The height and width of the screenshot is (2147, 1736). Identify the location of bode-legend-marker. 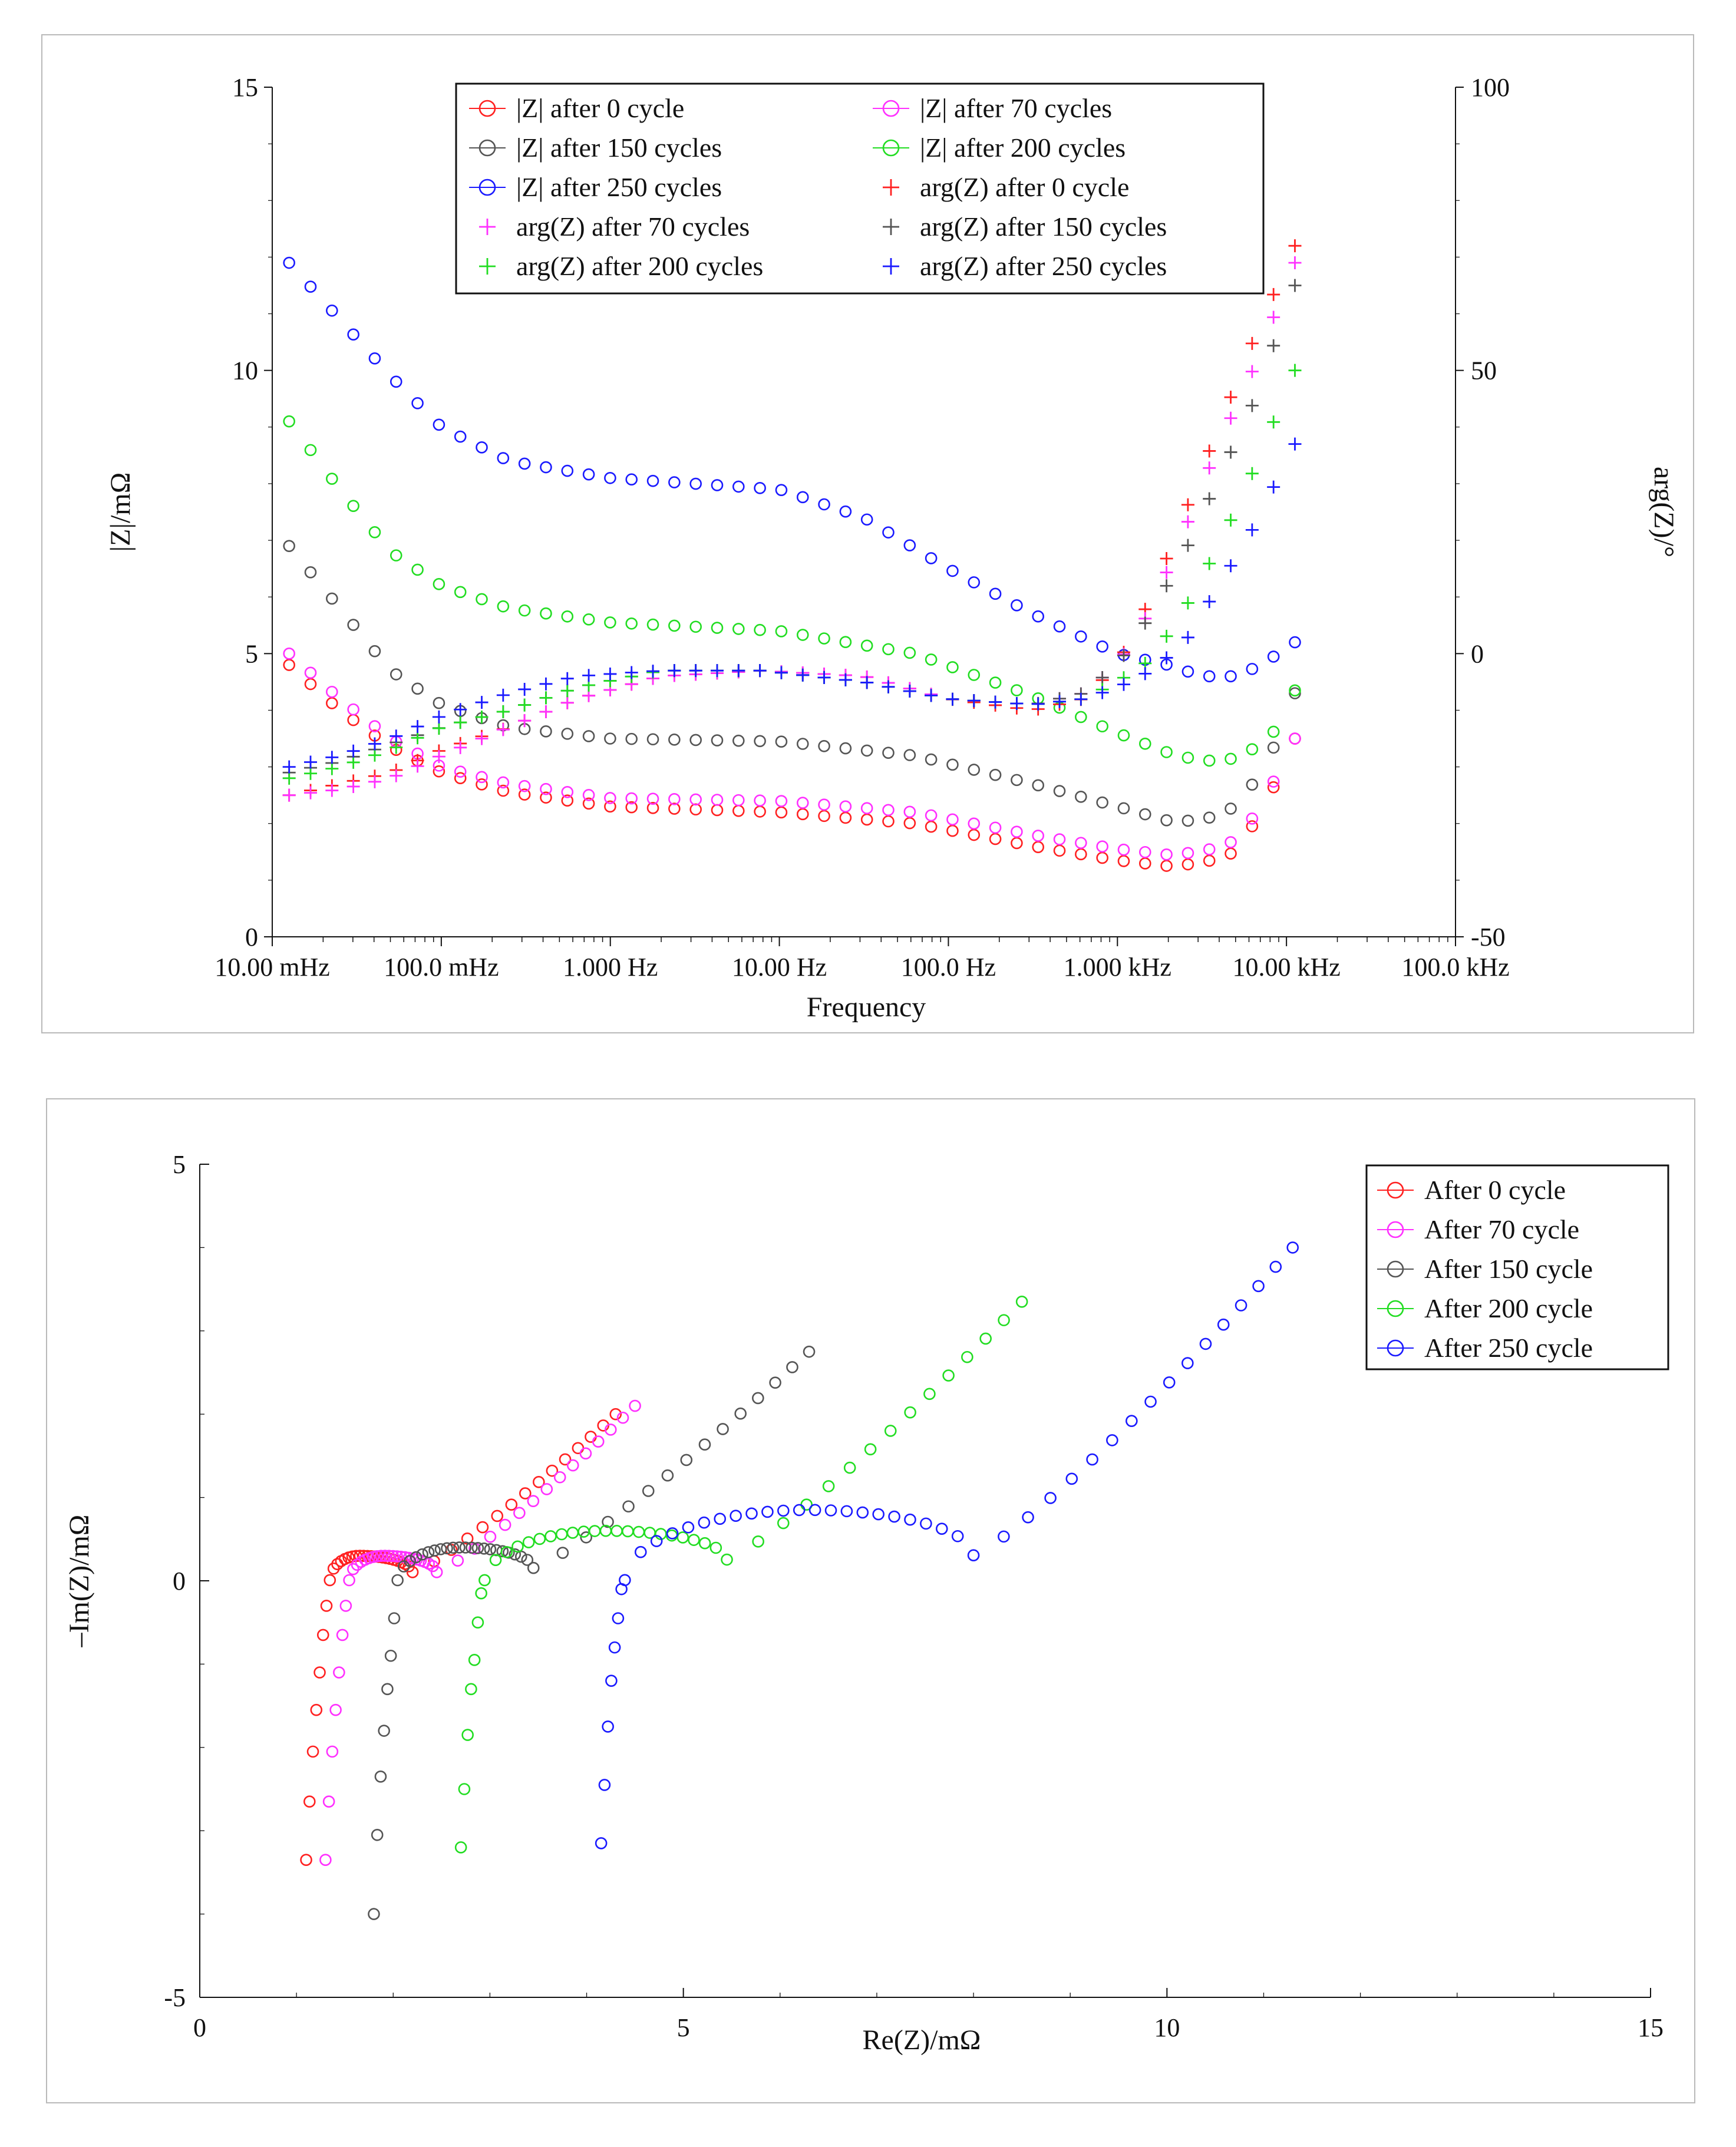
(487, 227).